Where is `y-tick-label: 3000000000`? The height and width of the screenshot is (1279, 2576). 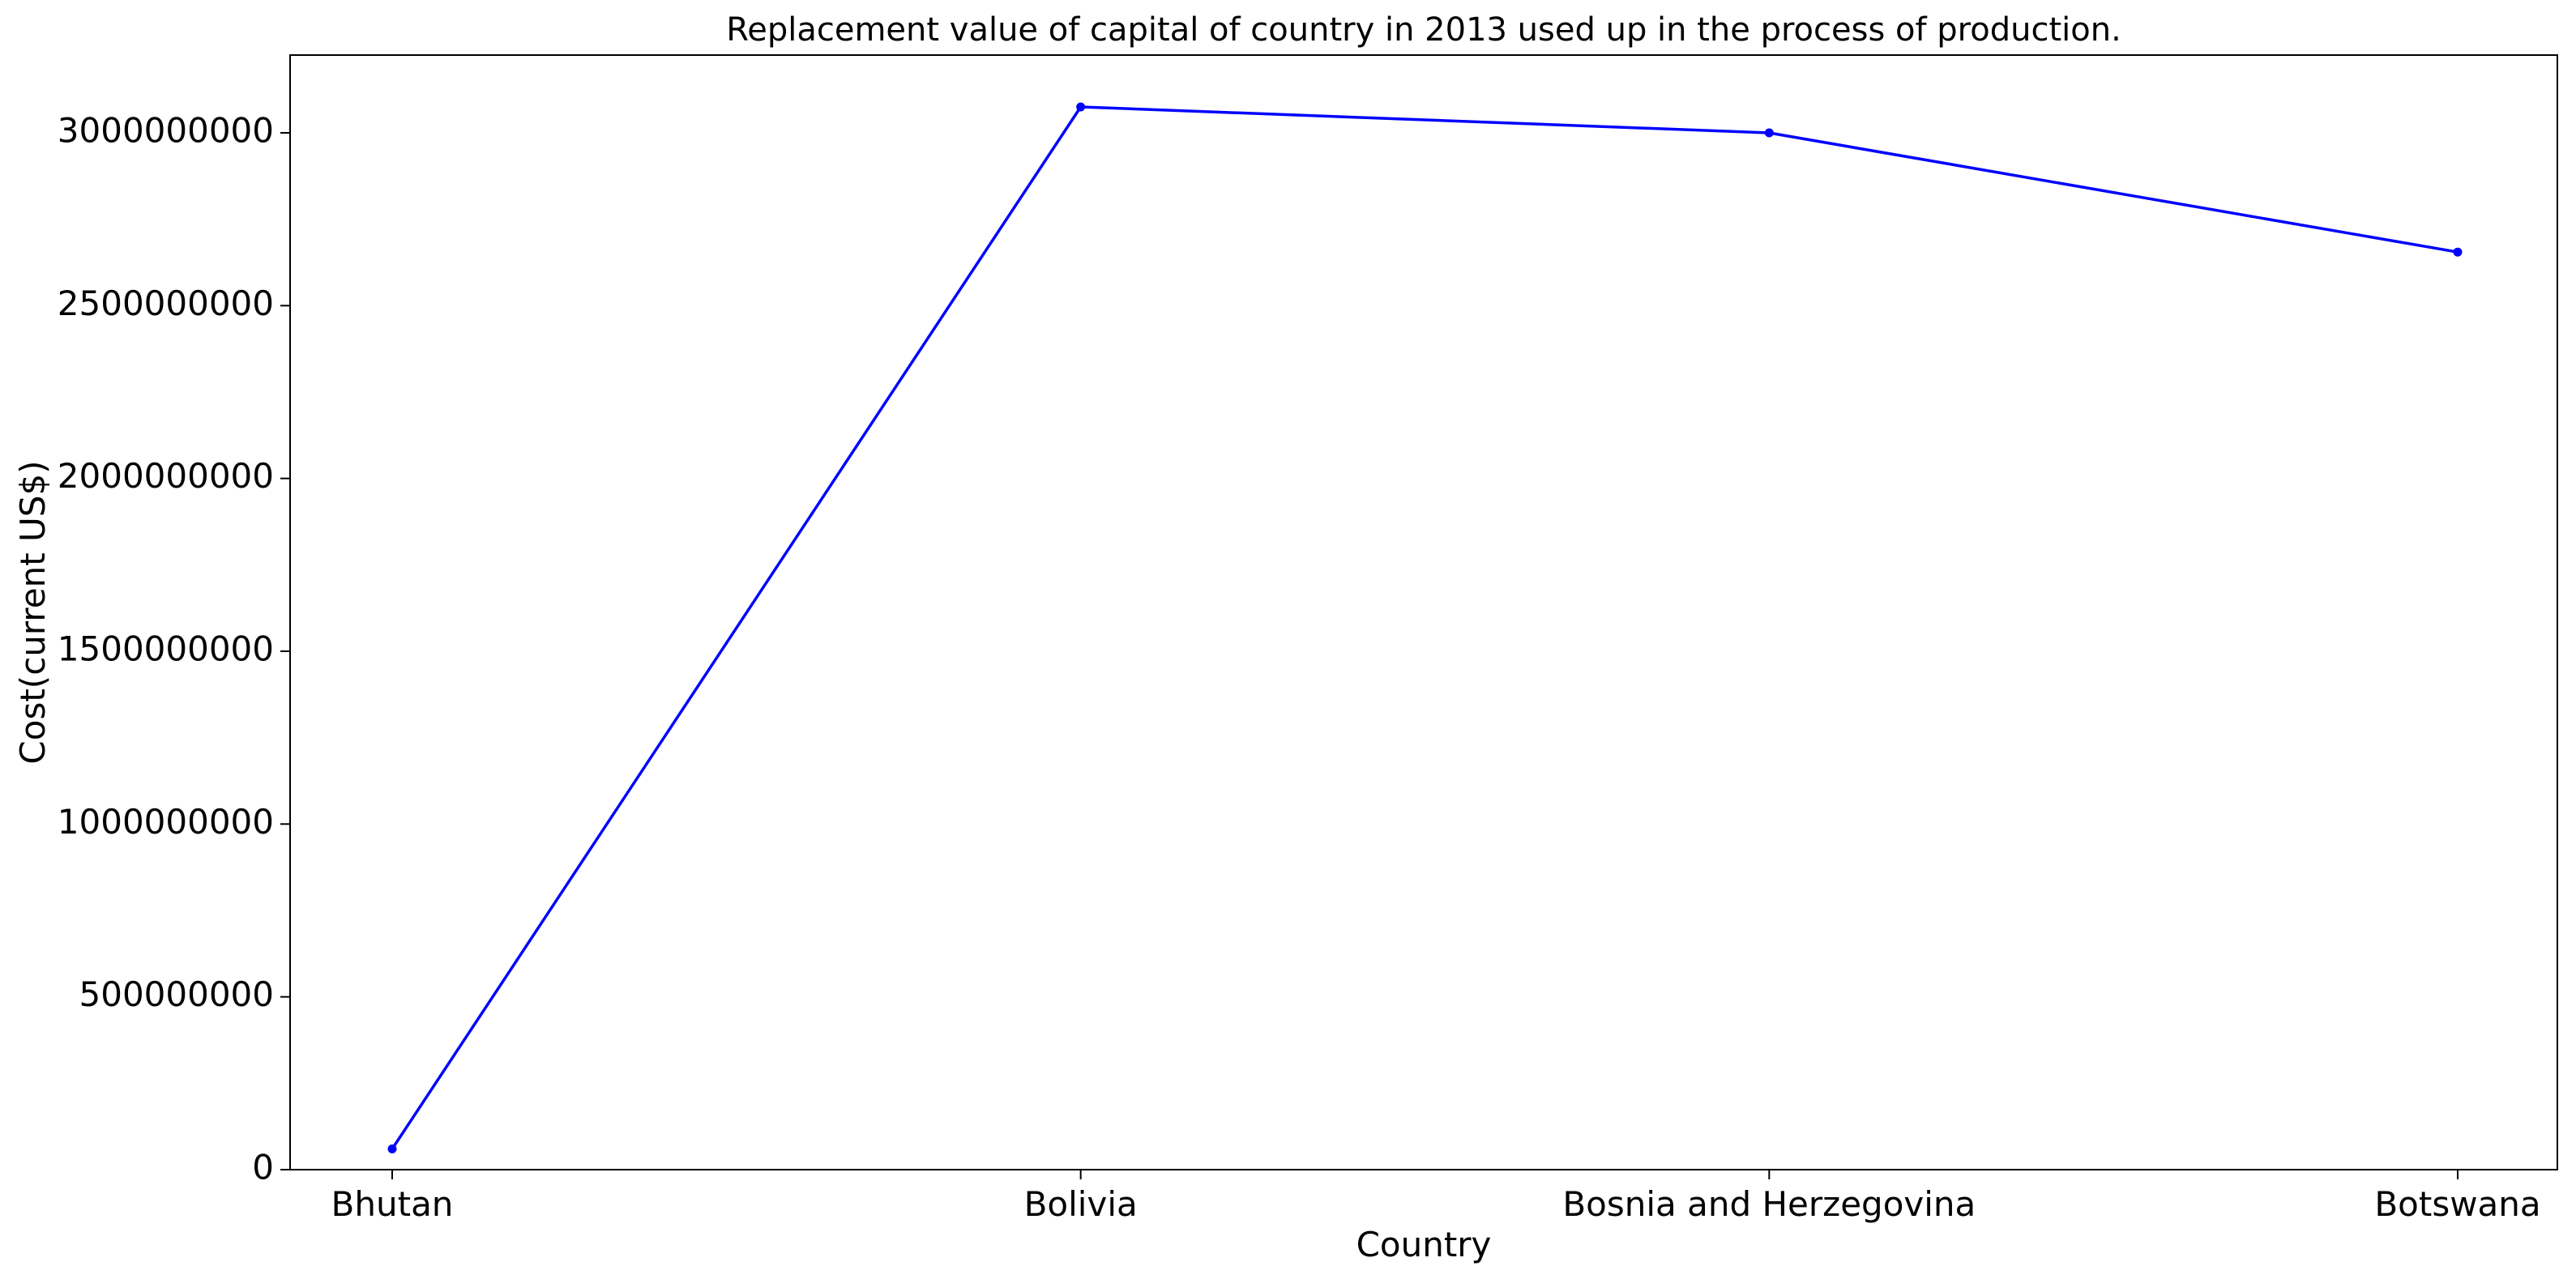
y-tick-label: 3000000000 is located at coordinates (166, 131).